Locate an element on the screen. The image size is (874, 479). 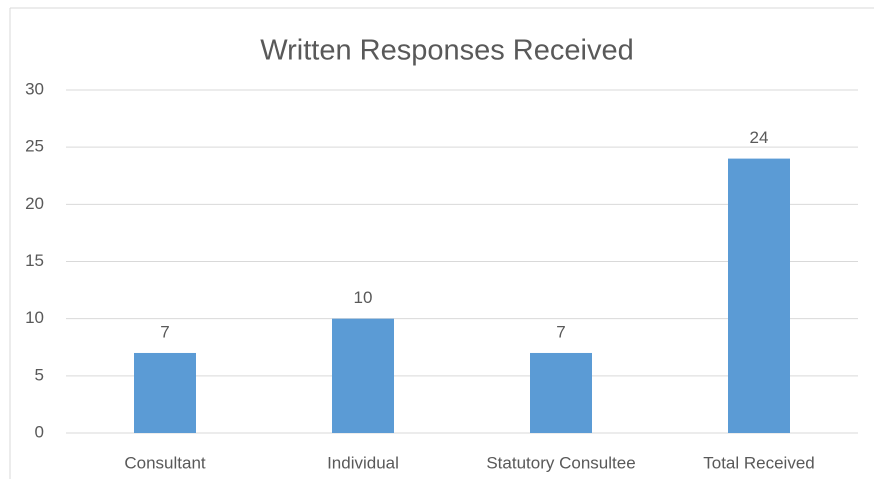
y-tick-label: 25 is located at coordinates (34, 146).